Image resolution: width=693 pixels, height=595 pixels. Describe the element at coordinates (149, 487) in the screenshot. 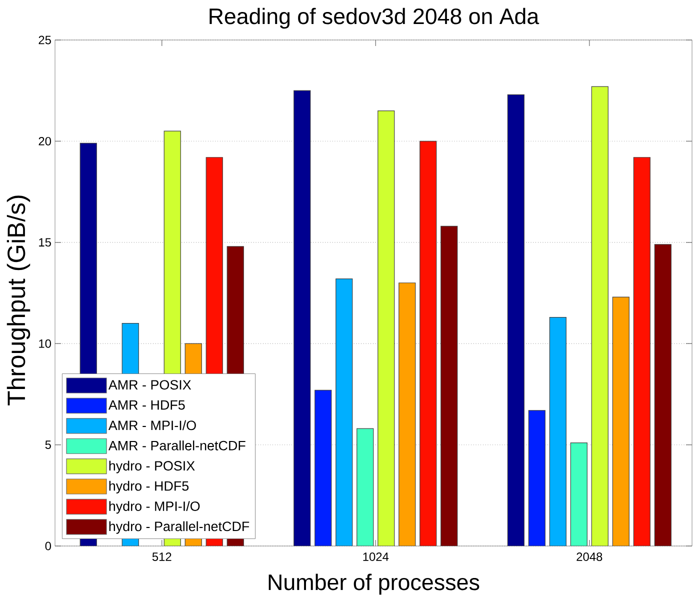

I see `legend-label: hydro - HDF5` at that location.